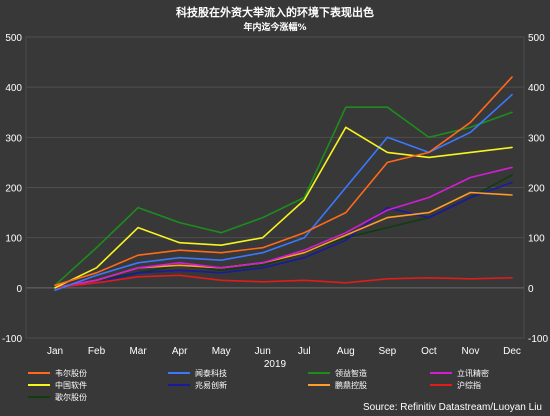  What do you see at coordinates (275, 364) in the screenshot?
I see `x-axis-label: 2019` at bounding box center [275, 364].